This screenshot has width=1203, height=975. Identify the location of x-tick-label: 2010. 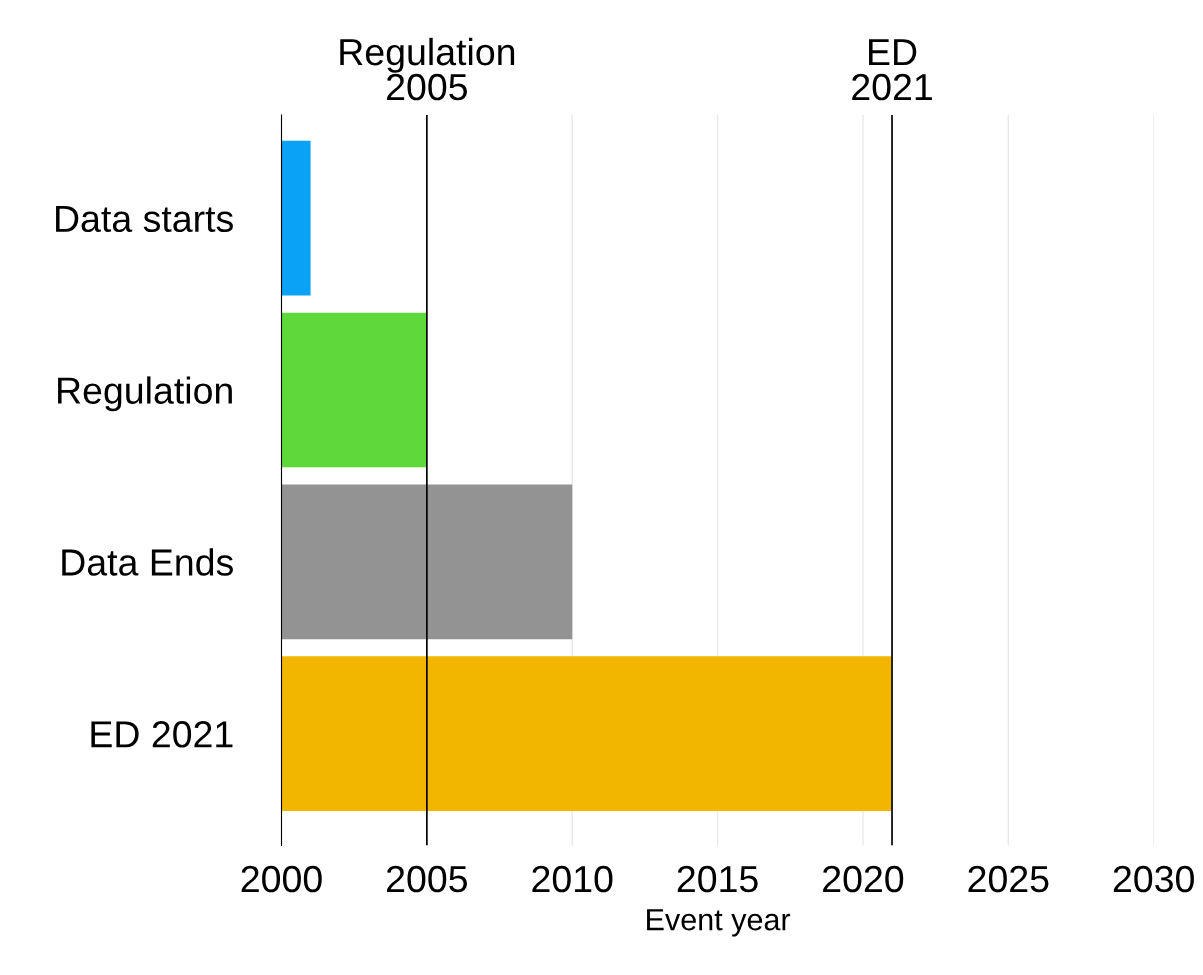
(572, 879).